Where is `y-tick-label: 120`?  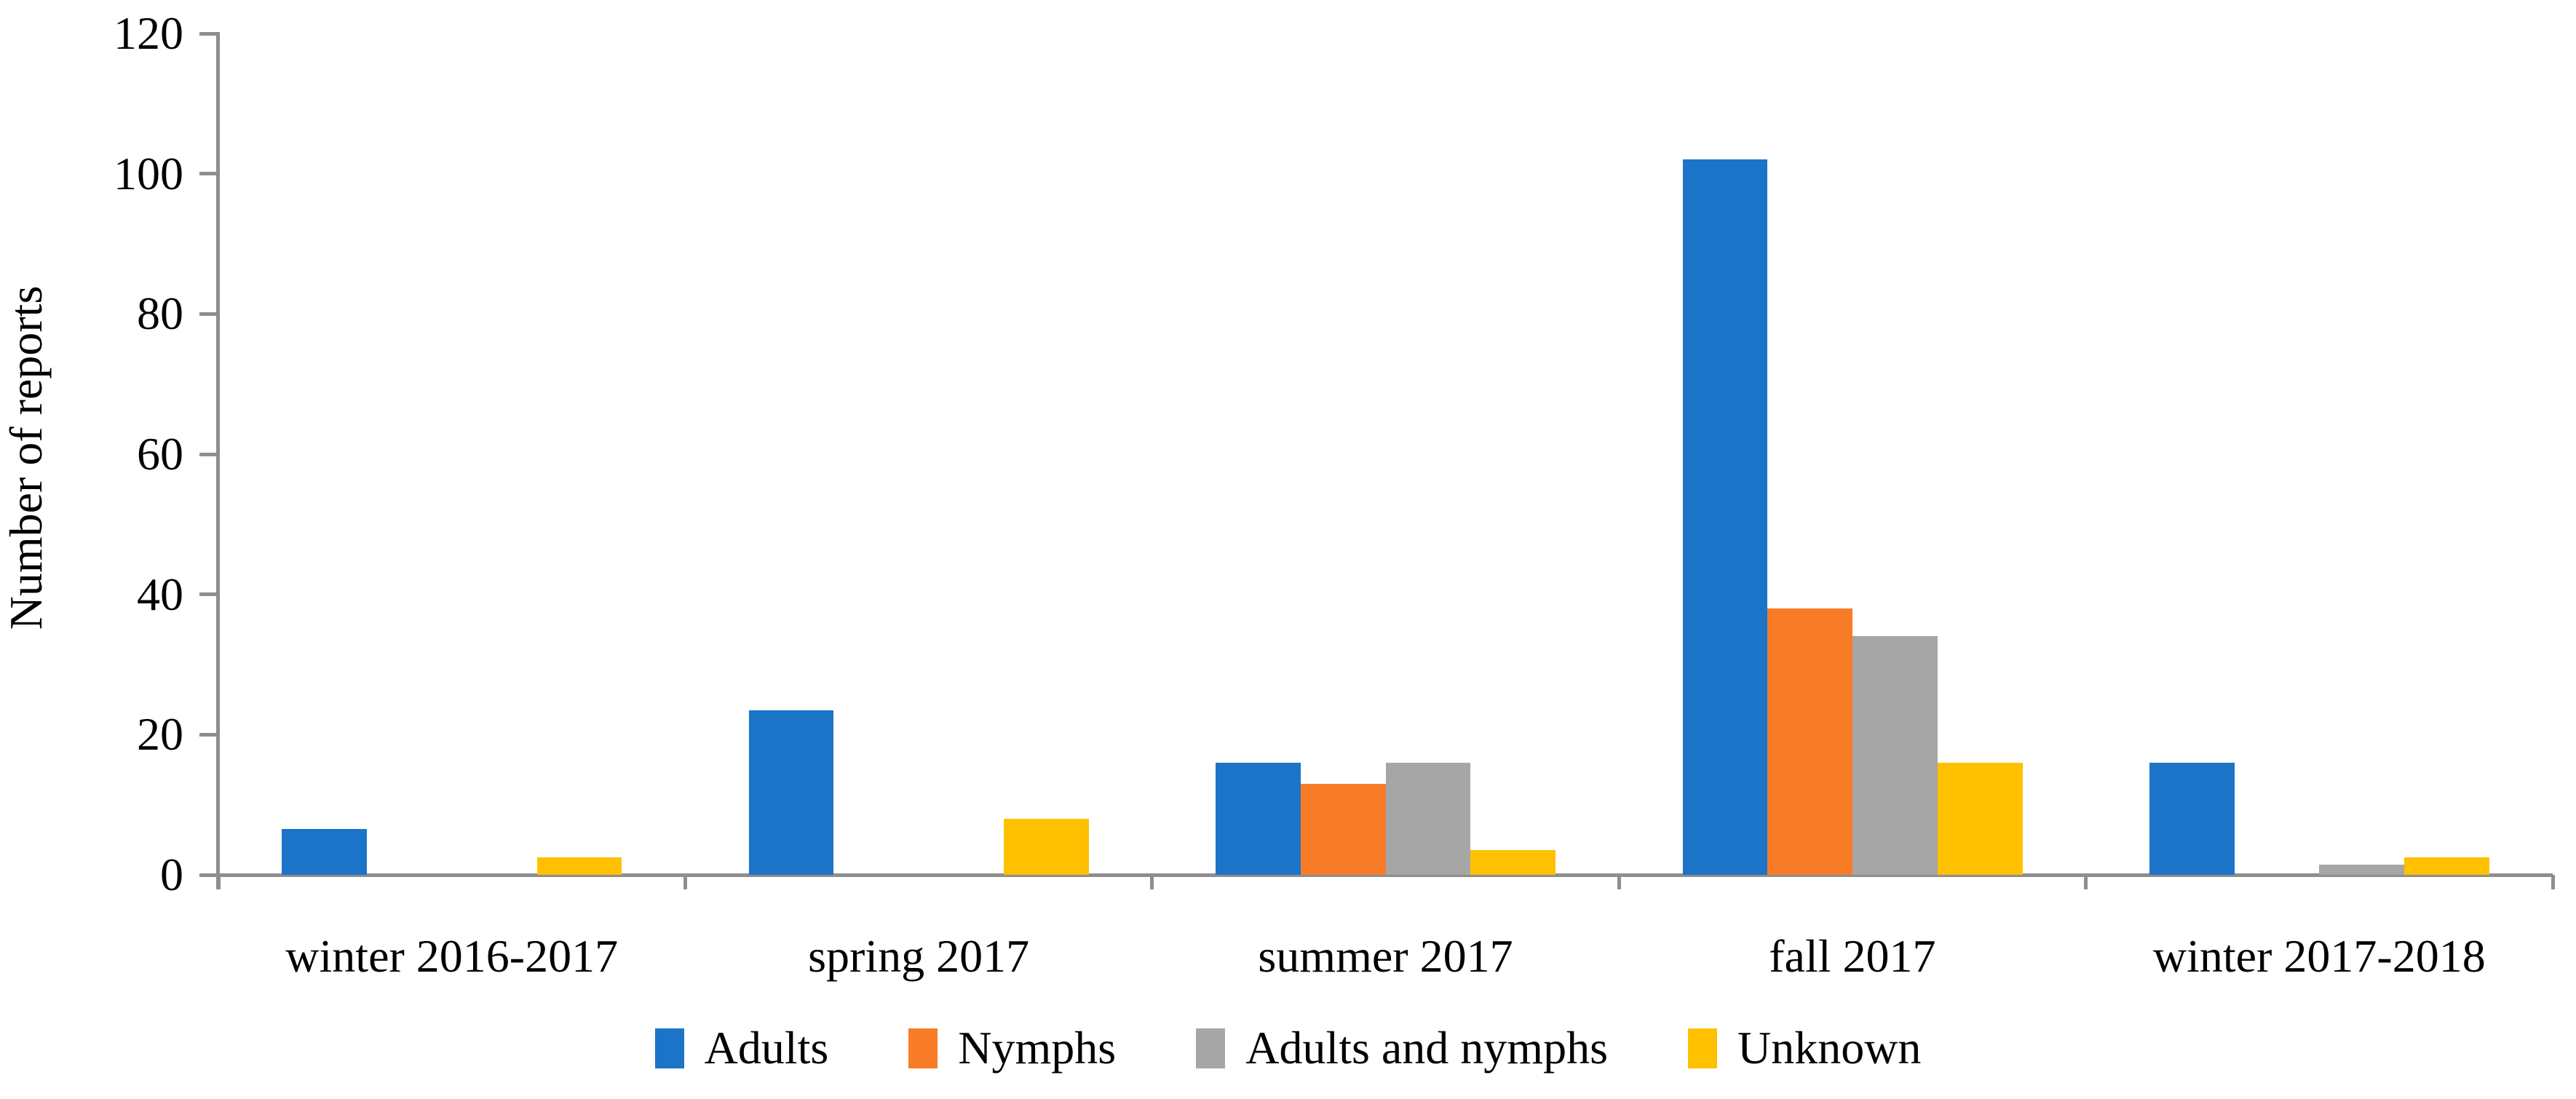 y-tick-label: 120 is located at coordinates (148, 33).